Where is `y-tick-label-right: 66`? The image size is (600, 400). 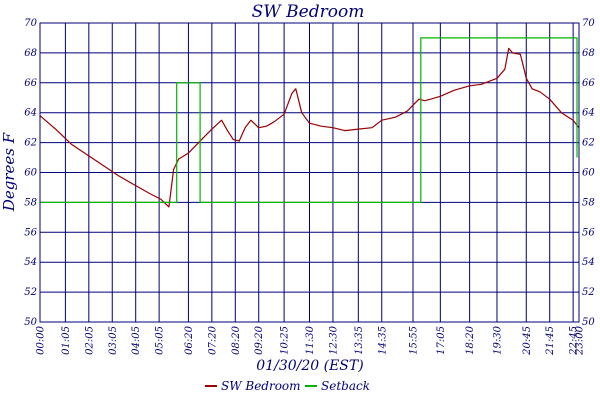
y-tick-label-right: 66 is located at coordinates (588, 83).